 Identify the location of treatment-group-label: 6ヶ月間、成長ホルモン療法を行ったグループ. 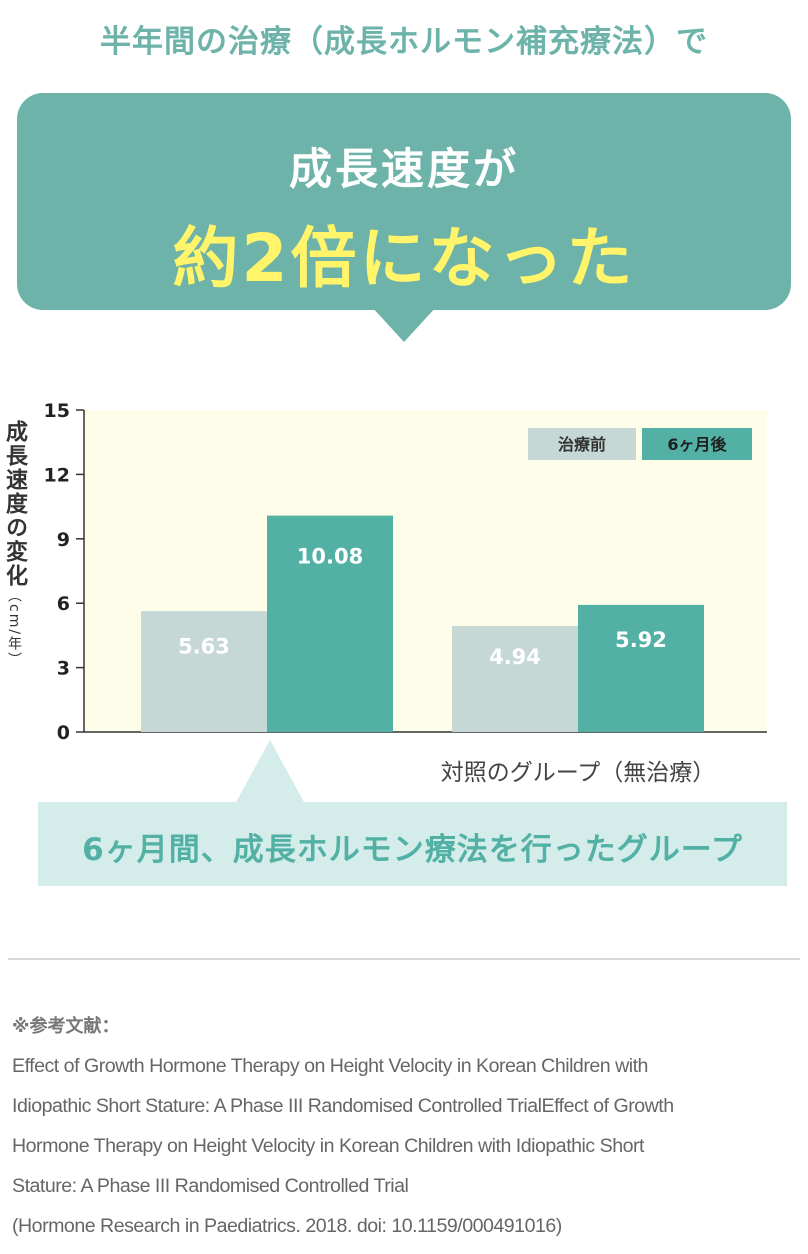
(412, 850).